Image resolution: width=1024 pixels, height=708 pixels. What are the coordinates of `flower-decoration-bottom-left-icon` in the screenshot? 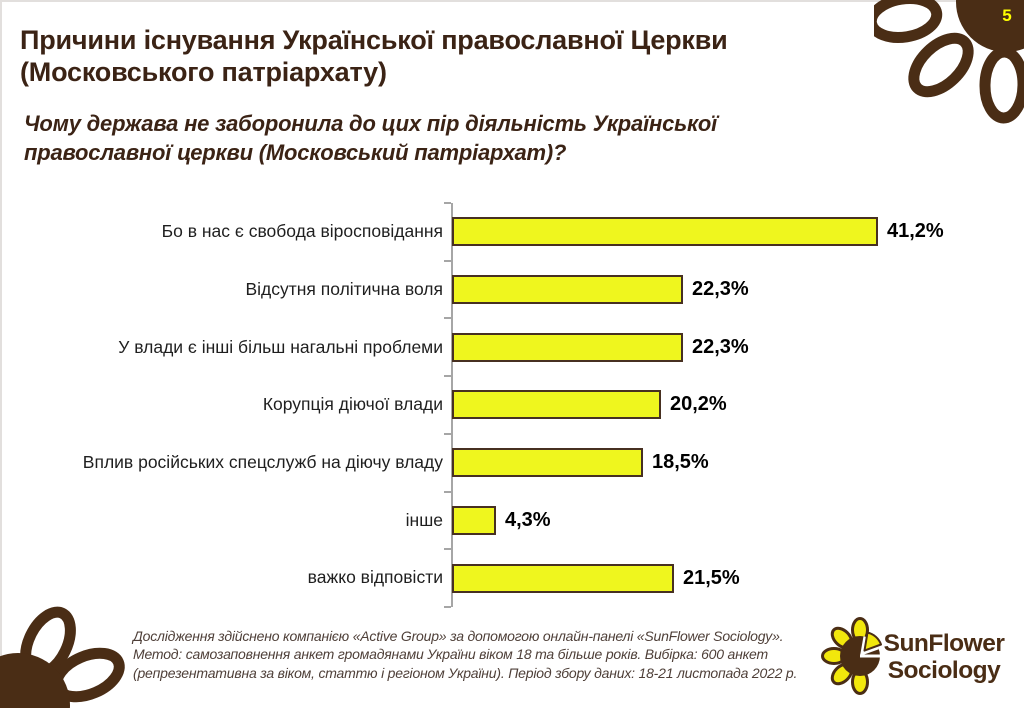 It's located at (62, 657).